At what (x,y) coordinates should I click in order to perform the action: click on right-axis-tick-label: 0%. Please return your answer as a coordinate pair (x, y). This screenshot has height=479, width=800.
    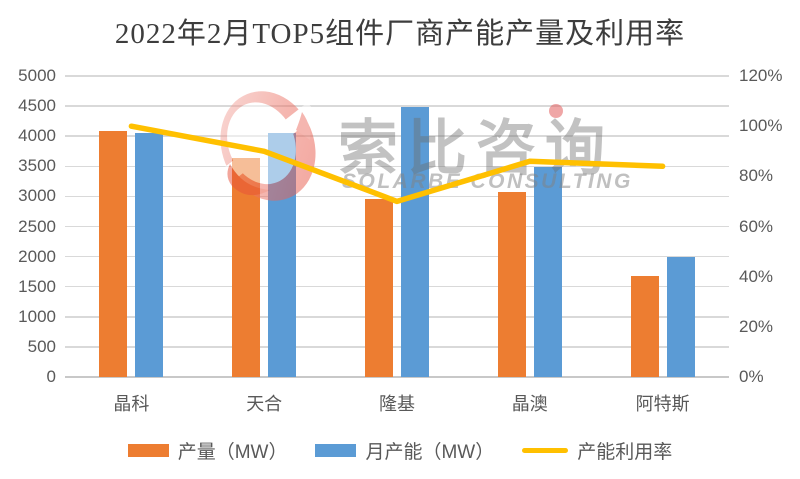
    Looking at the image, I should click on (751, 376).